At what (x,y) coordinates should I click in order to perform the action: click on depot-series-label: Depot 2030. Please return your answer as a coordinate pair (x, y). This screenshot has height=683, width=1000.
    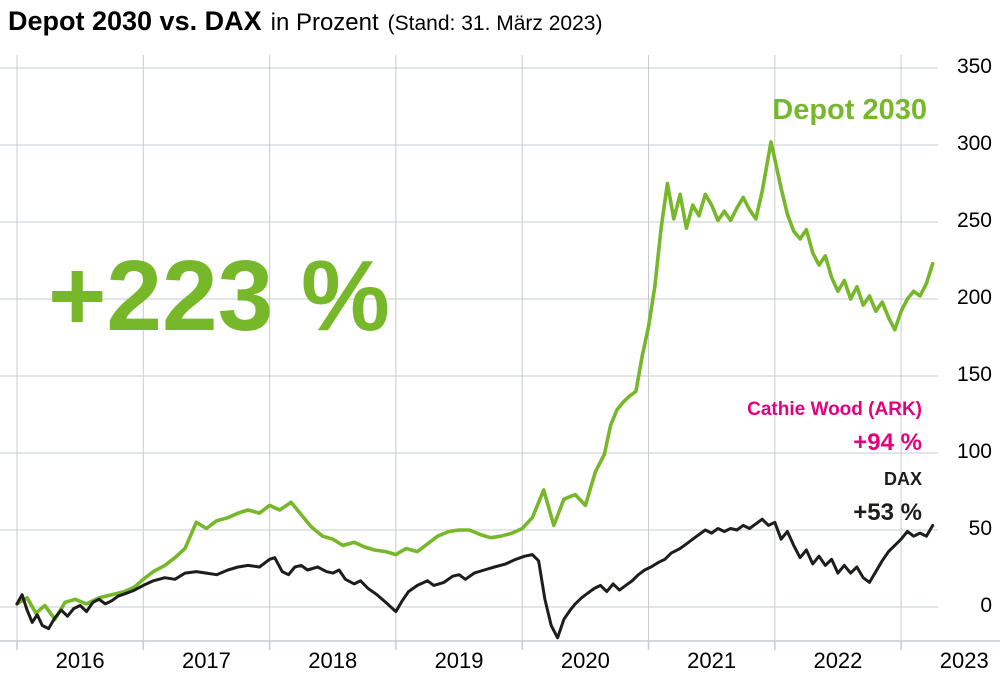
    Looking at the image, I should click on (849, 110).